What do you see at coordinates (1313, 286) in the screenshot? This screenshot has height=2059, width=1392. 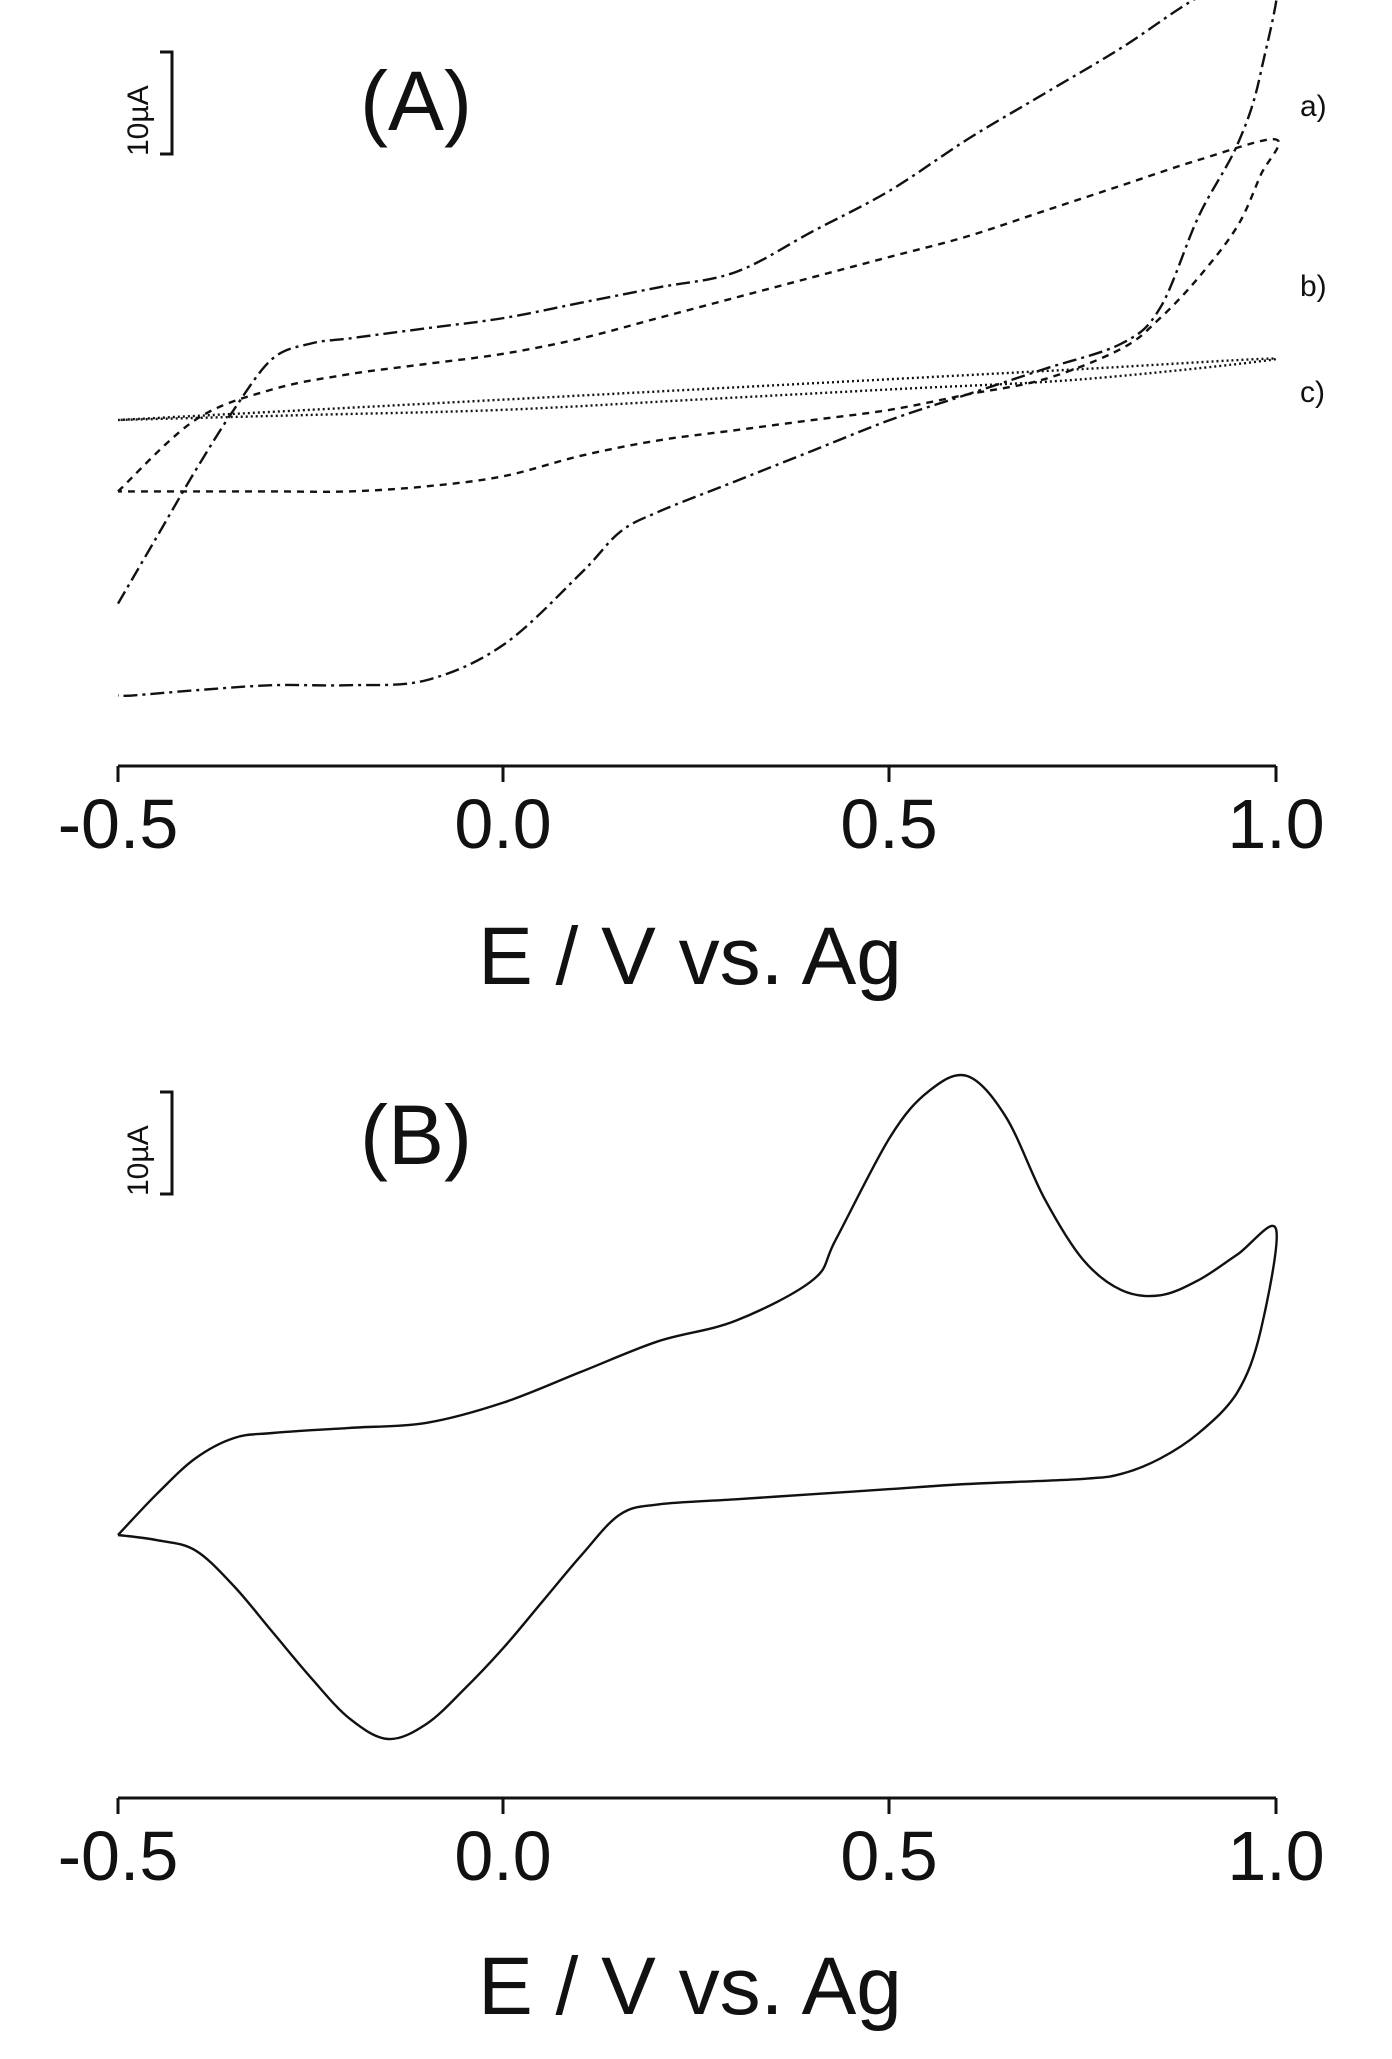 I see `curve-label-b: b)` at bounding box center [1313, 286].